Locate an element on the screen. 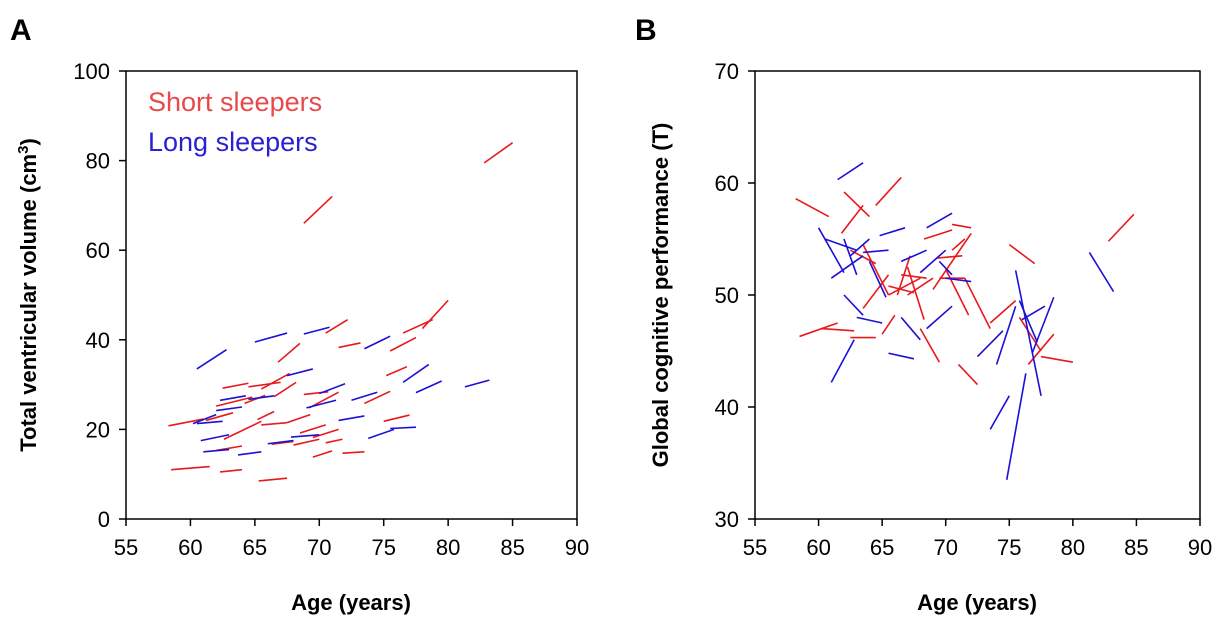 The image size is (1219, 619). x-tick-label-b: 60 is located at coordinates (818, 547).